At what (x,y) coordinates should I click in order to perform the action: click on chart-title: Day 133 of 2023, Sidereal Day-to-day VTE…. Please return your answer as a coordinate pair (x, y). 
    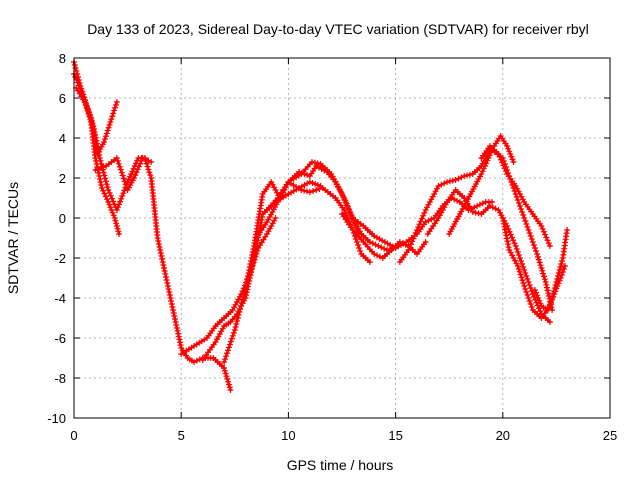
    Looking at the image, I should click on (338, 29).